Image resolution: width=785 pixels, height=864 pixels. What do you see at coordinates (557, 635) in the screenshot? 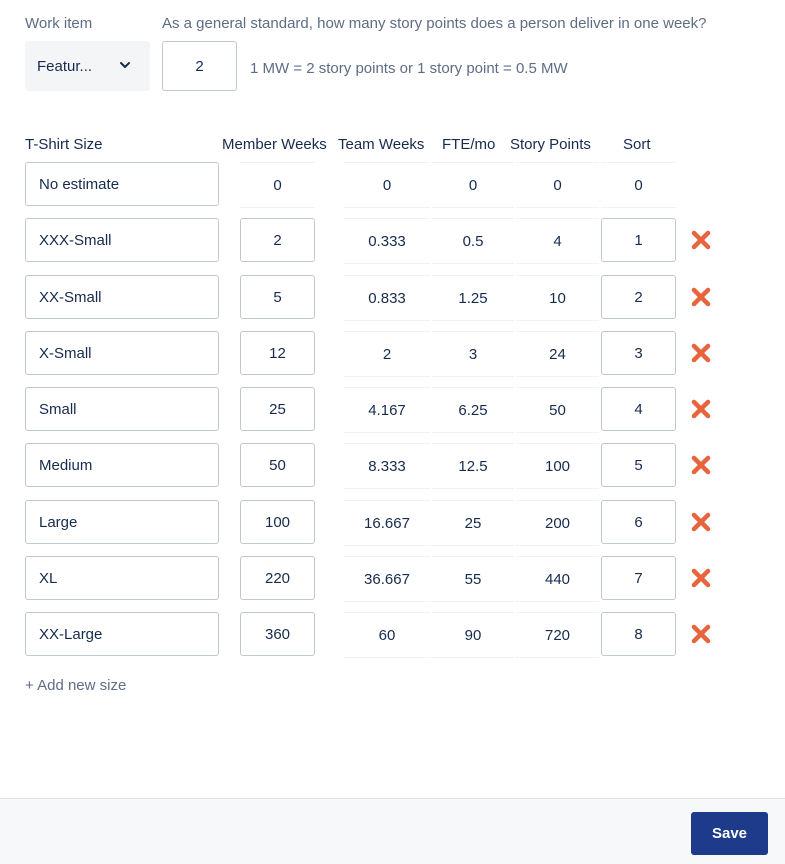
I see `story-points-value: 720` at bounding box center [557, 635].